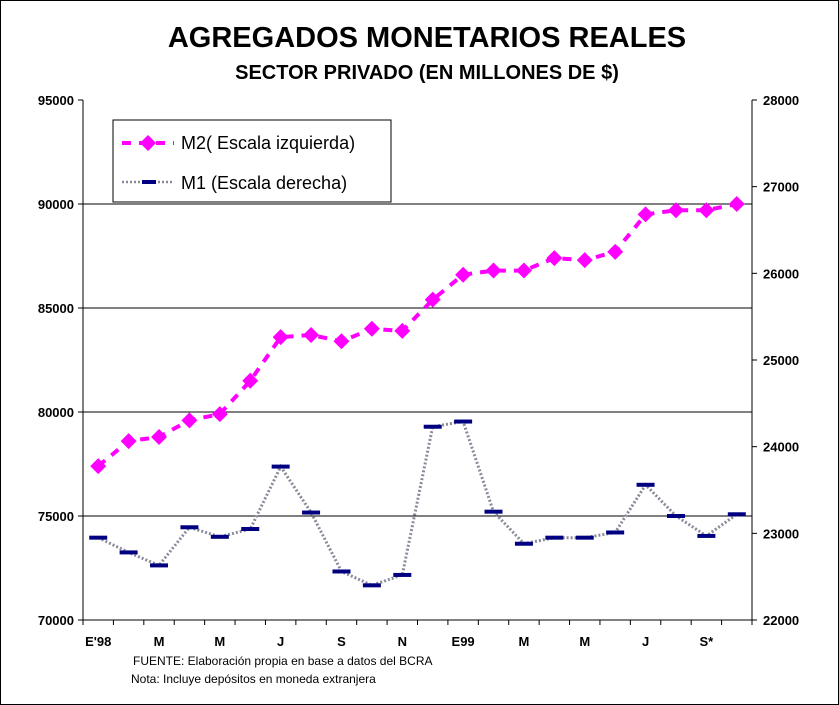 The image size is (839, 705). What do you see at coordinates (98, 641) in the screenshot?
I see `x-tick-label: E'98` at bounding box center [98, 641].